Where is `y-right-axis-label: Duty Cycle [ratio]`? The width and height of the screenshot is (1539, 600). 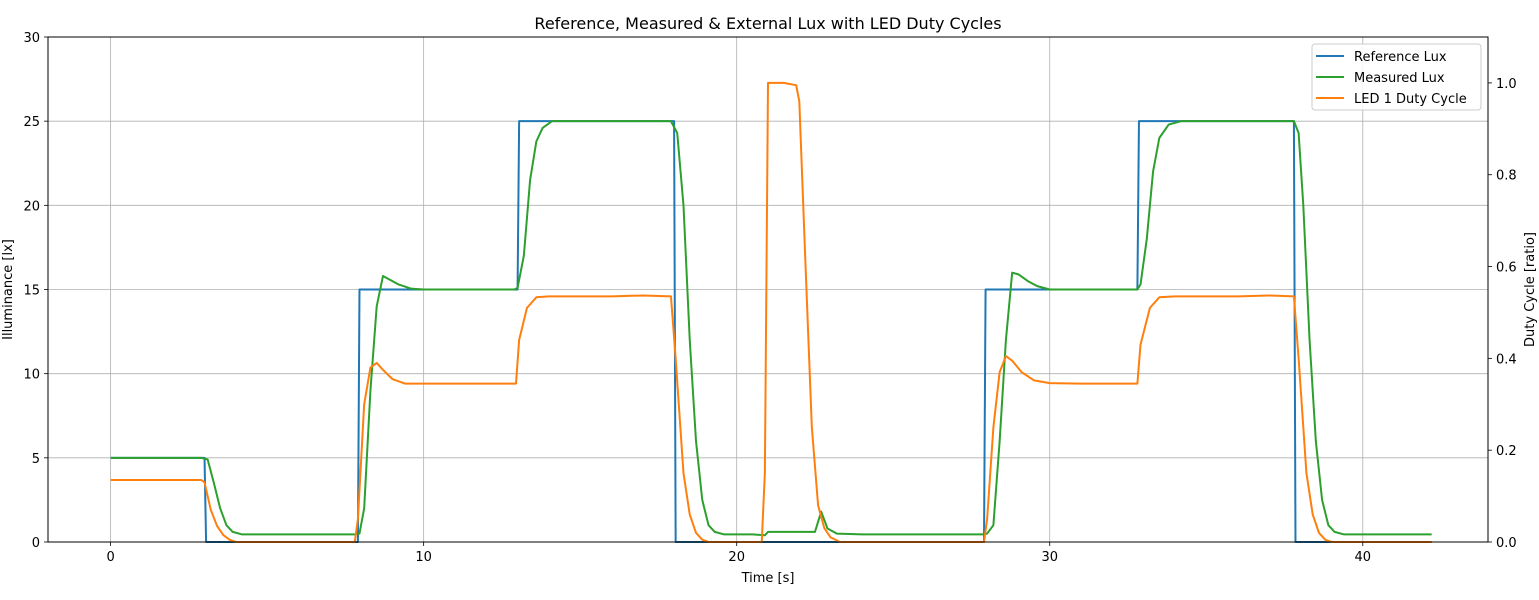
y-right-axis-label: Duty Cycle [ratio] is located at coordinates (1530, 289).